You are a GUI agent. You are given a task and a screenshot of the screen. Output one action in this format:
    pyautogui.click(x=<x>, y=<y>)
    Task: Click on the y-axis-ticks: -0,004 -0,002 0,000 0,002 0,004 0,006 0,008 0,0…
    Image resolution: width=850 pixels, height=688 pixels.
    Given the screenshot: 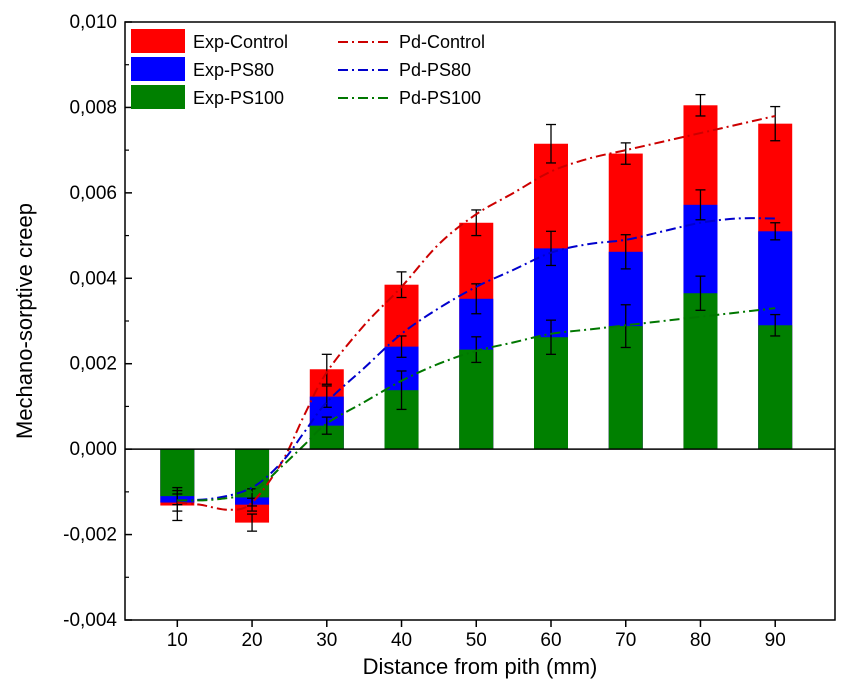 What is the action you would take?
    pyautogui.click(x=97, y=321)
    